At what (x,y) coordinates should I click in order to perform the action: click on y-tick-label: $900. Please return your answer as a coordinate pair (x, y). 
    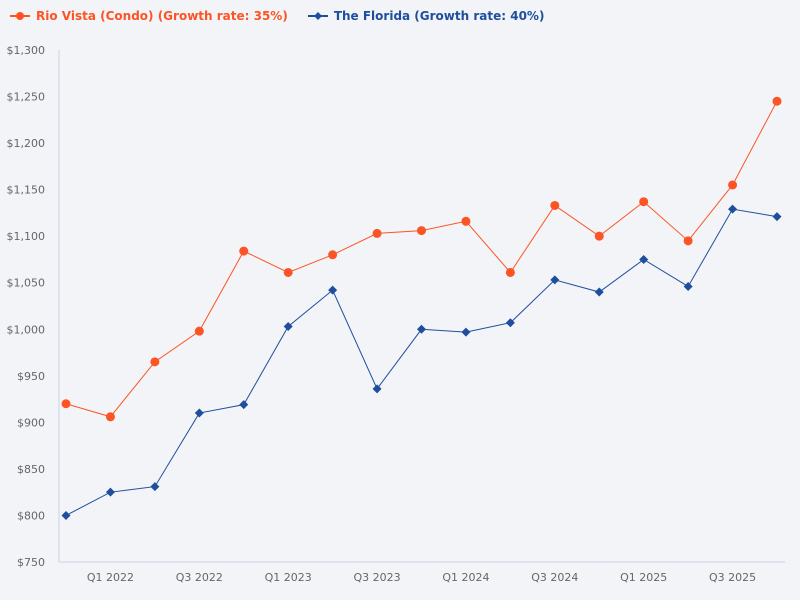
    Looking at the image, I should click on (31, 422).